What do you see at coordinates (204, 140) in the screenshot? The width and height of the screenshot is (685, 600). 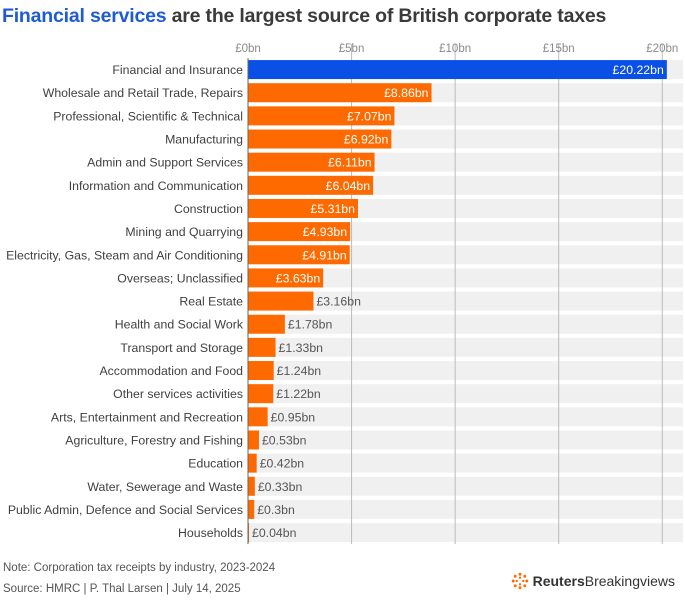 I see `category-label: Manufacturing` at bounding box center [204, 140].